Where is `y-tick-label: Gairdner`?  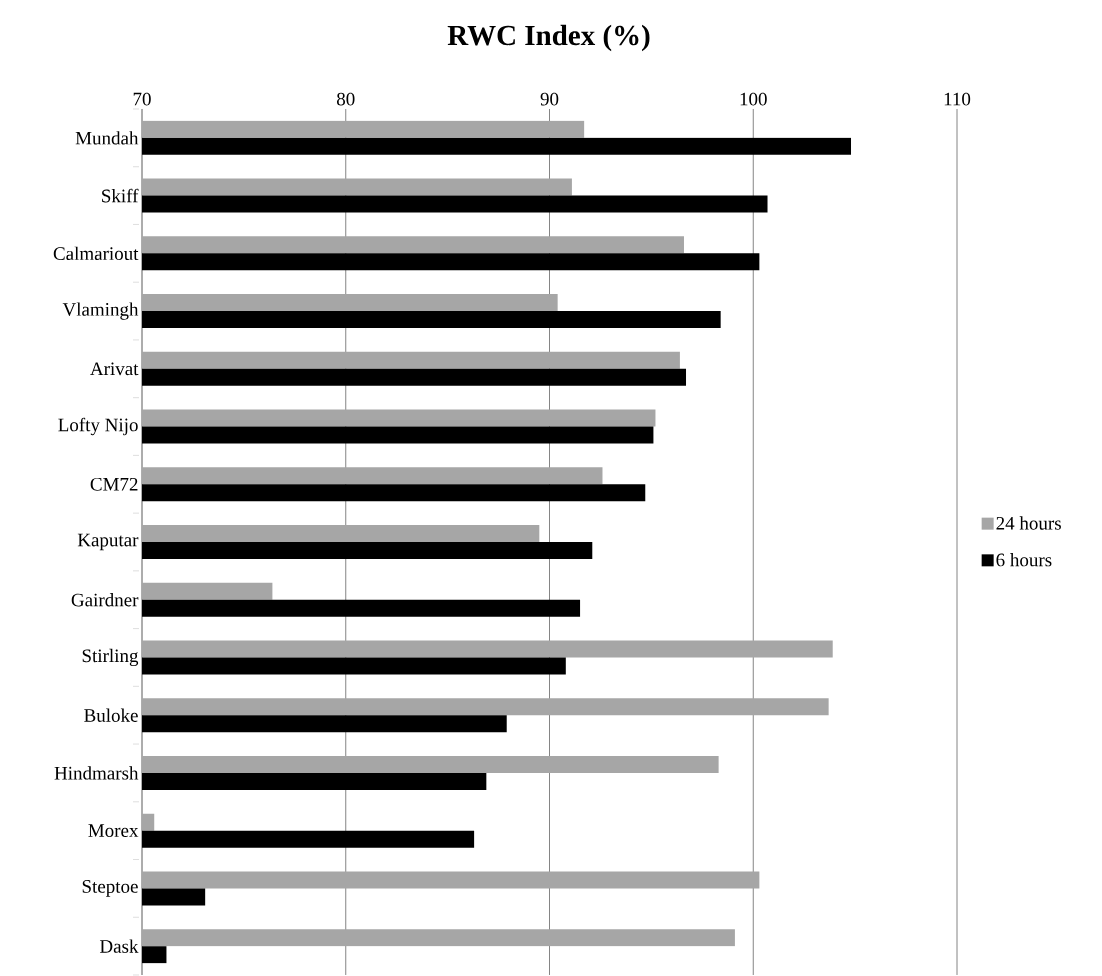 y-tick-label: Gairdner is located at coordinates (105, 600).